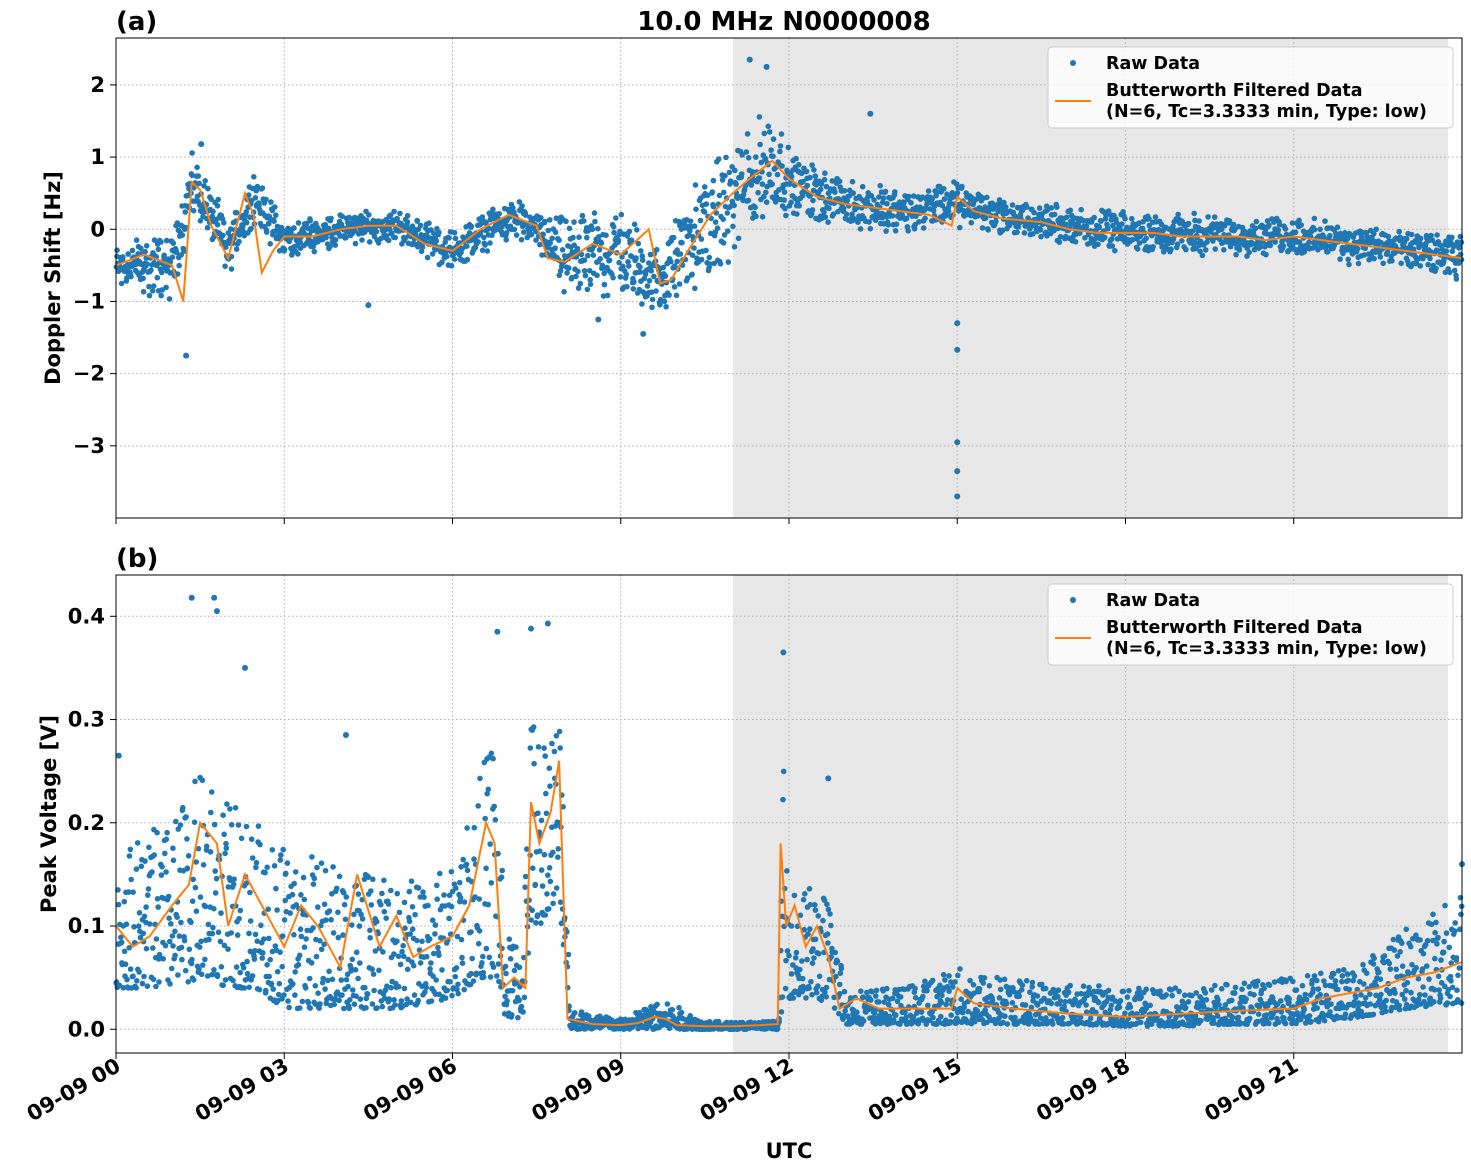  I want to click on panel-a-y-tick-label: −1, so click(89, 301).